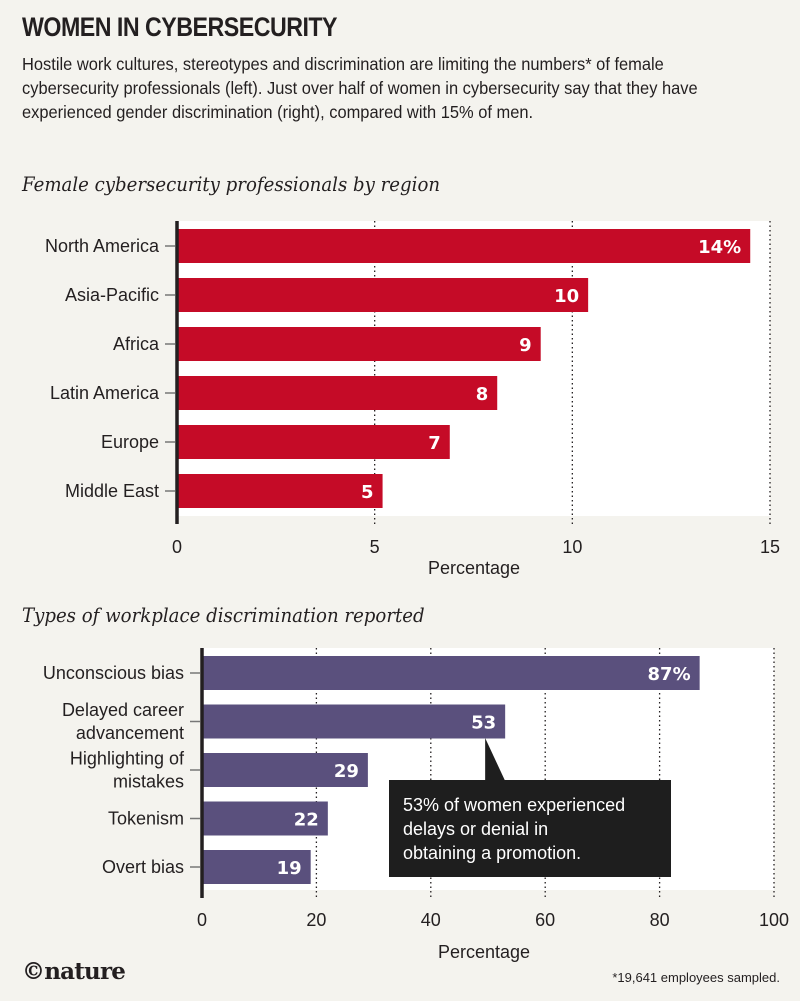  I want to click on bar-value-label: 14%, so click(719, 247).